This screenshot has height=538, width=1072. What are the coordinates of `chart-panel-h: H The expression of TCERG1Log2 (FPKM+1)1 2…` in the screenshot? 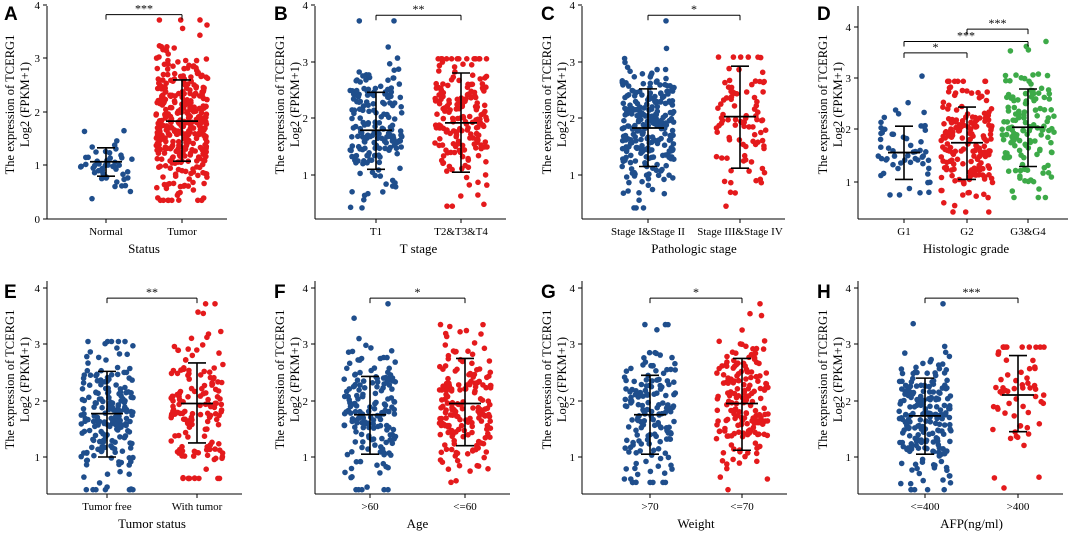 It's located at (939, 406).